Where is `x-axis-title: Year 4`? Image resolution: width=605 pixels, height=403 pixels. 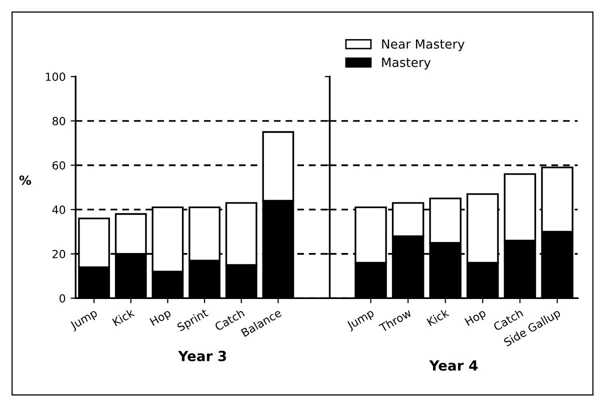
x-axis-title: Year 4 is located at coordinates (453, 365).